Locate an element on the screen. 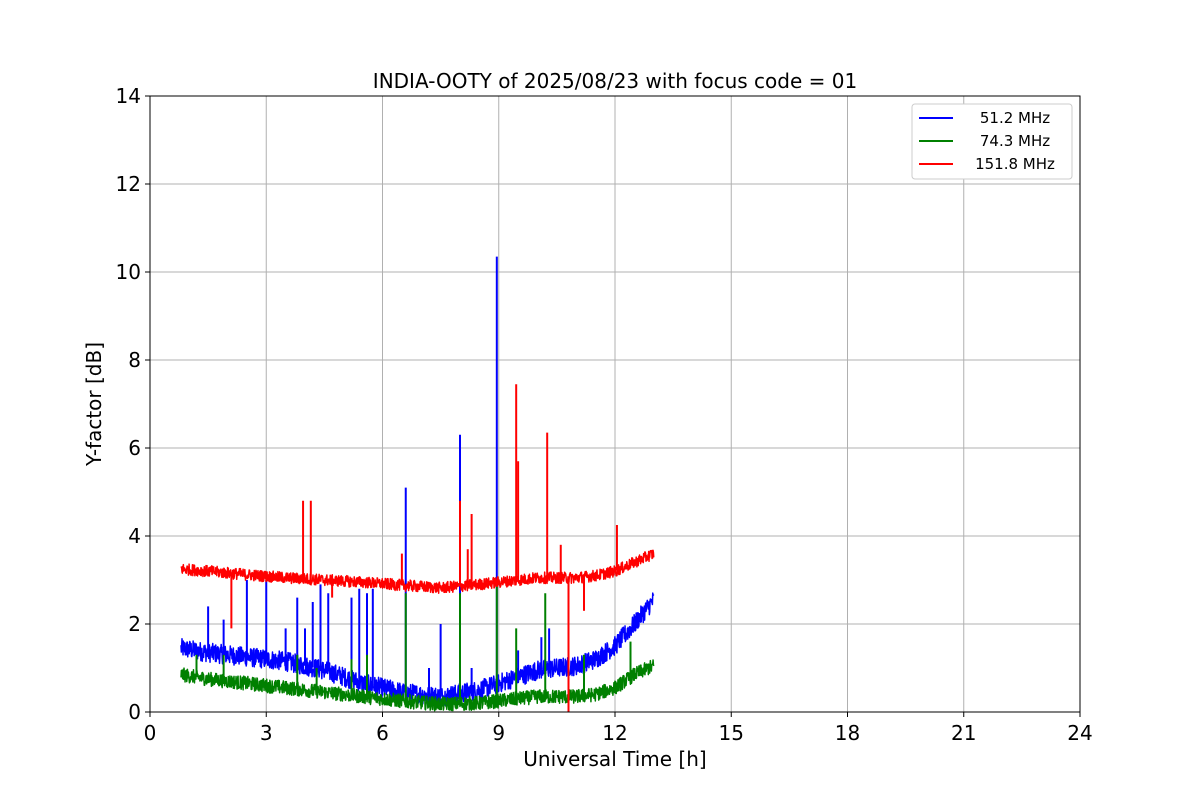 Image resolution: width=1200 pixels, height=804 pixels. legend-box is located at coordinates (992, 141).